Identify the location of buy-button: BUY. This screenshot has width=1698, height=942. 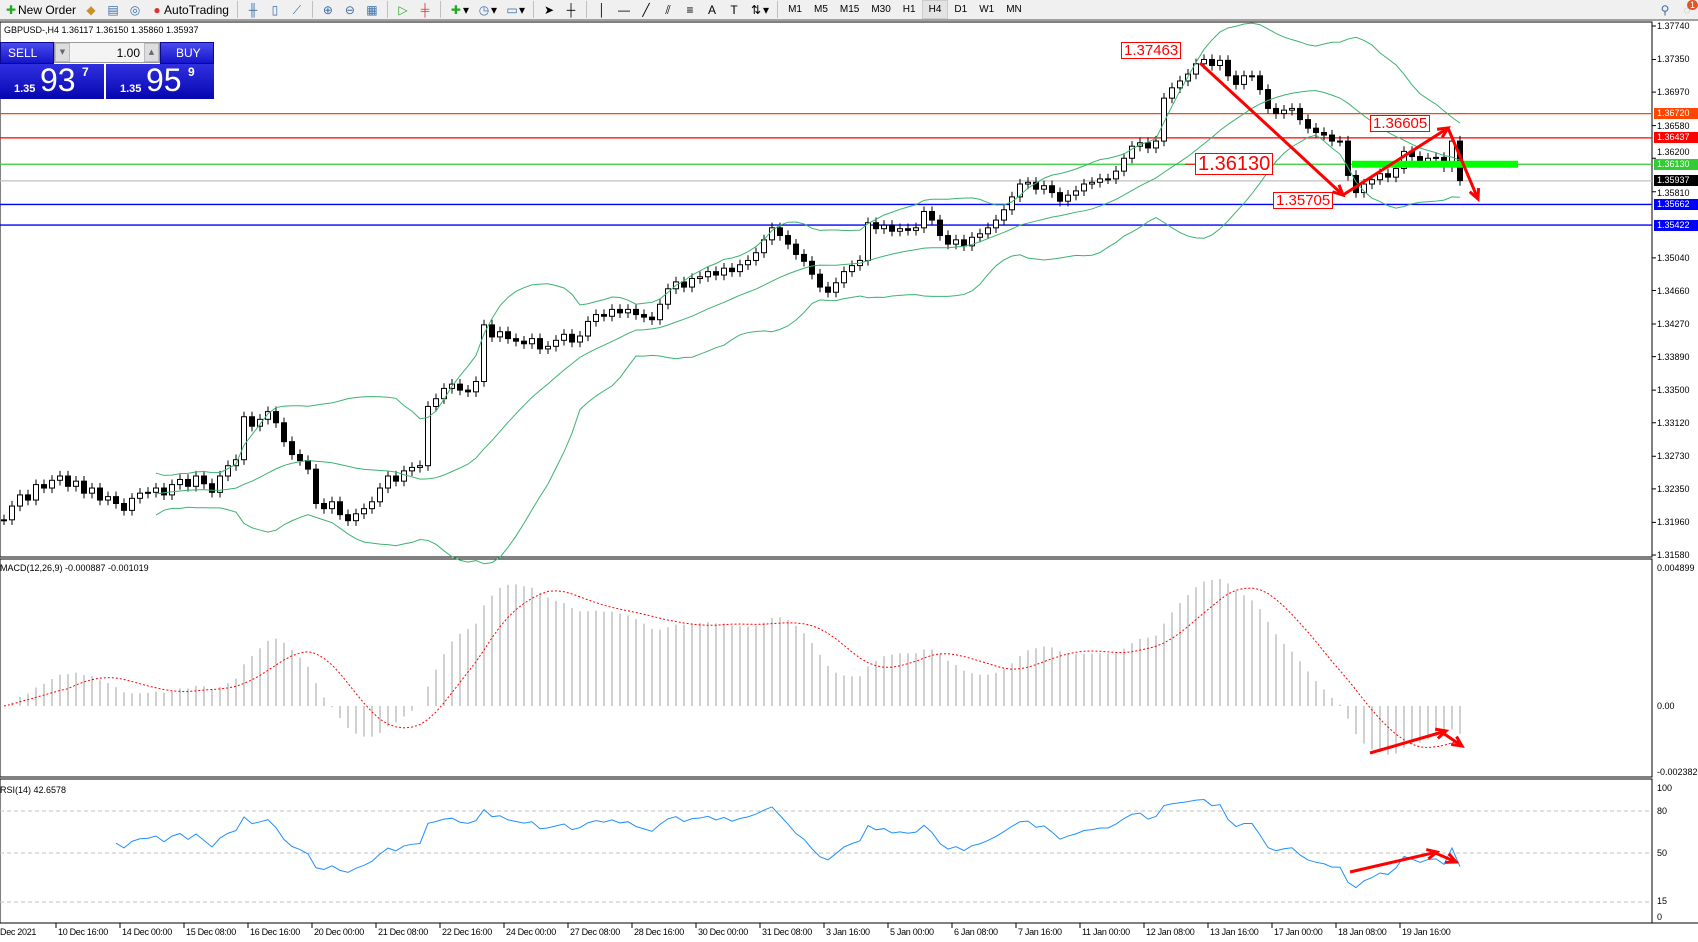
(187, 53).